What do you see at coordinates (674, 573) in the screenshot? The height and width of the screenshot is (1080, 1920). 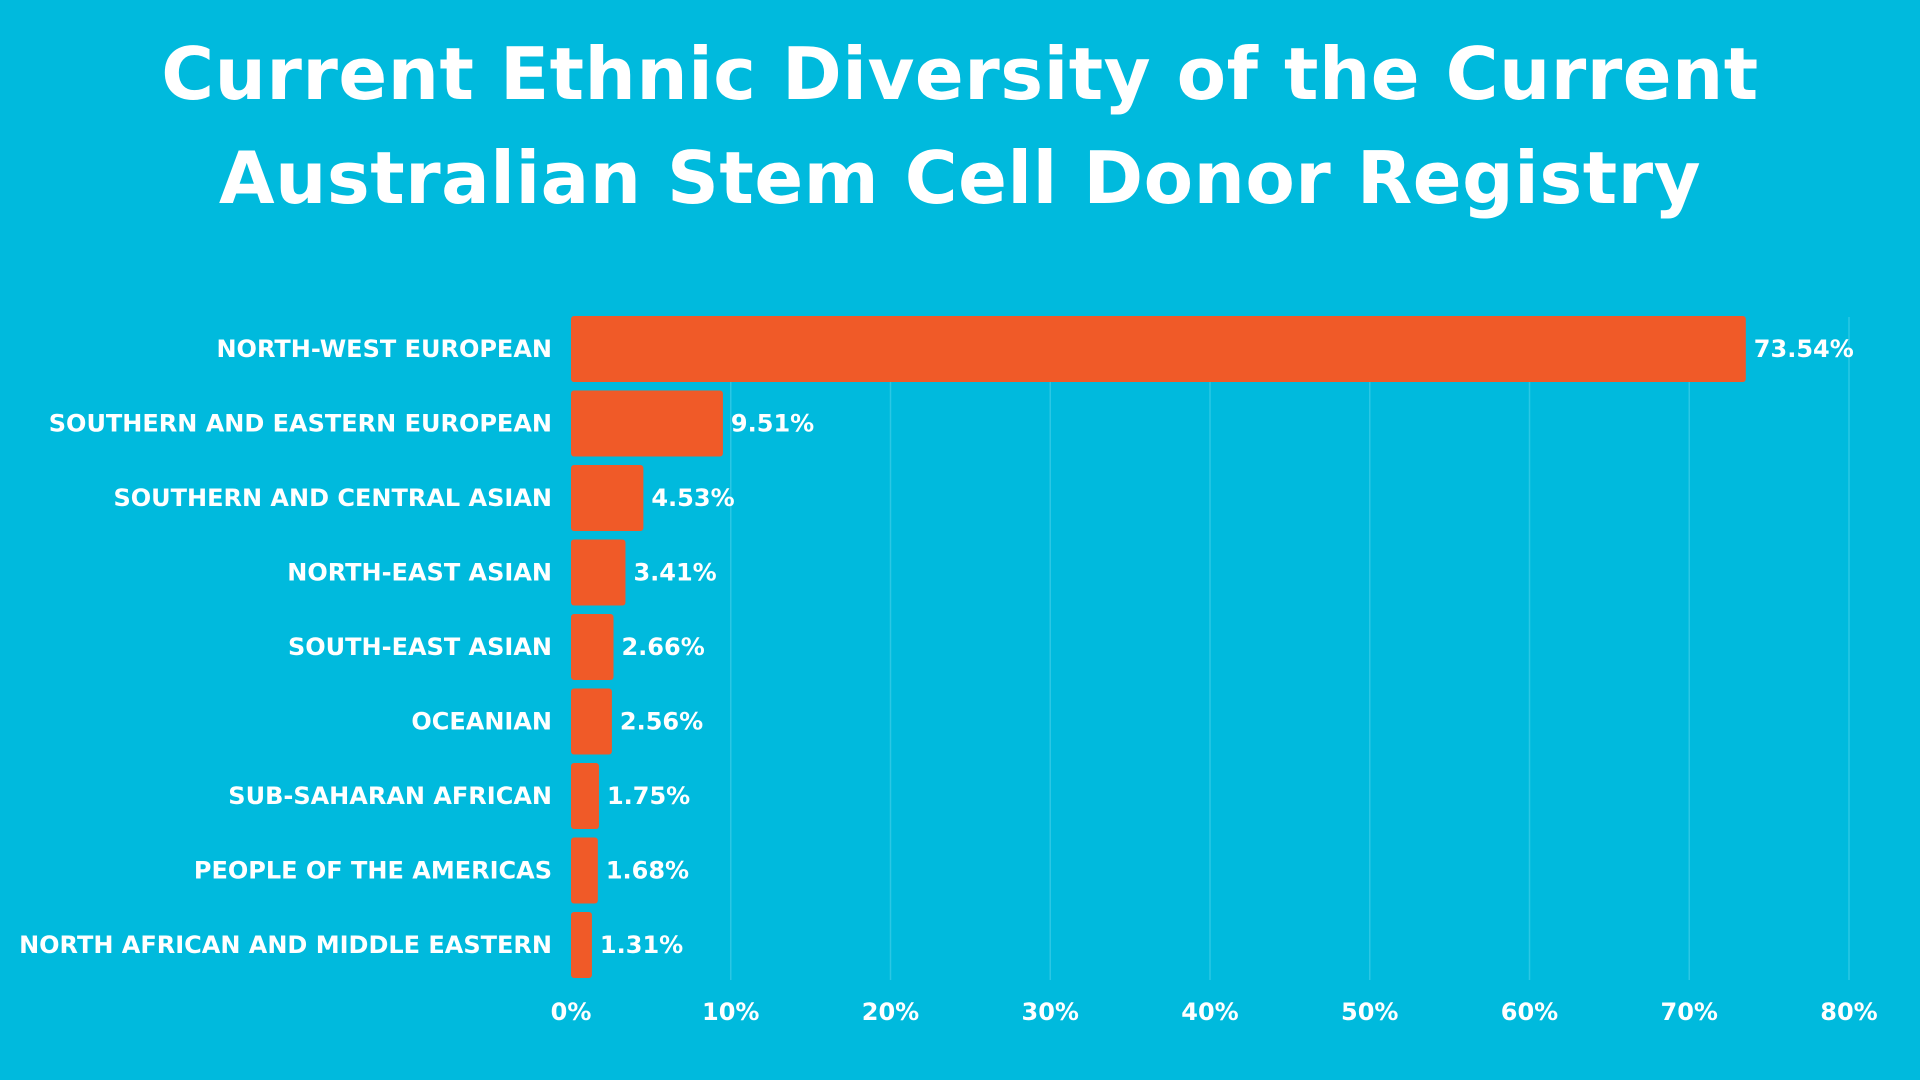 I see `value-label: 3.41%` at bounding box center [674, 573].